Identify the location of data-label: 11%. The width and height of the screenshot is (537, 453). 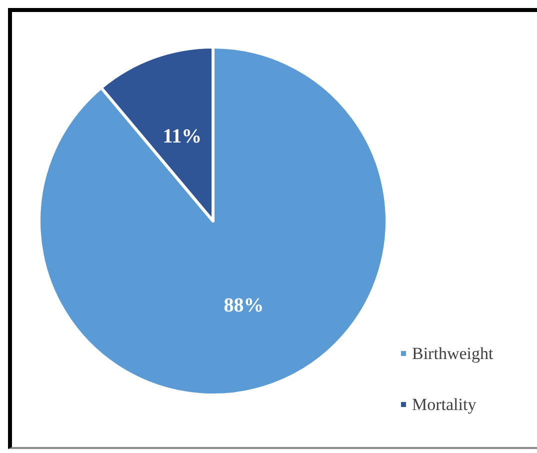
(182, 136).